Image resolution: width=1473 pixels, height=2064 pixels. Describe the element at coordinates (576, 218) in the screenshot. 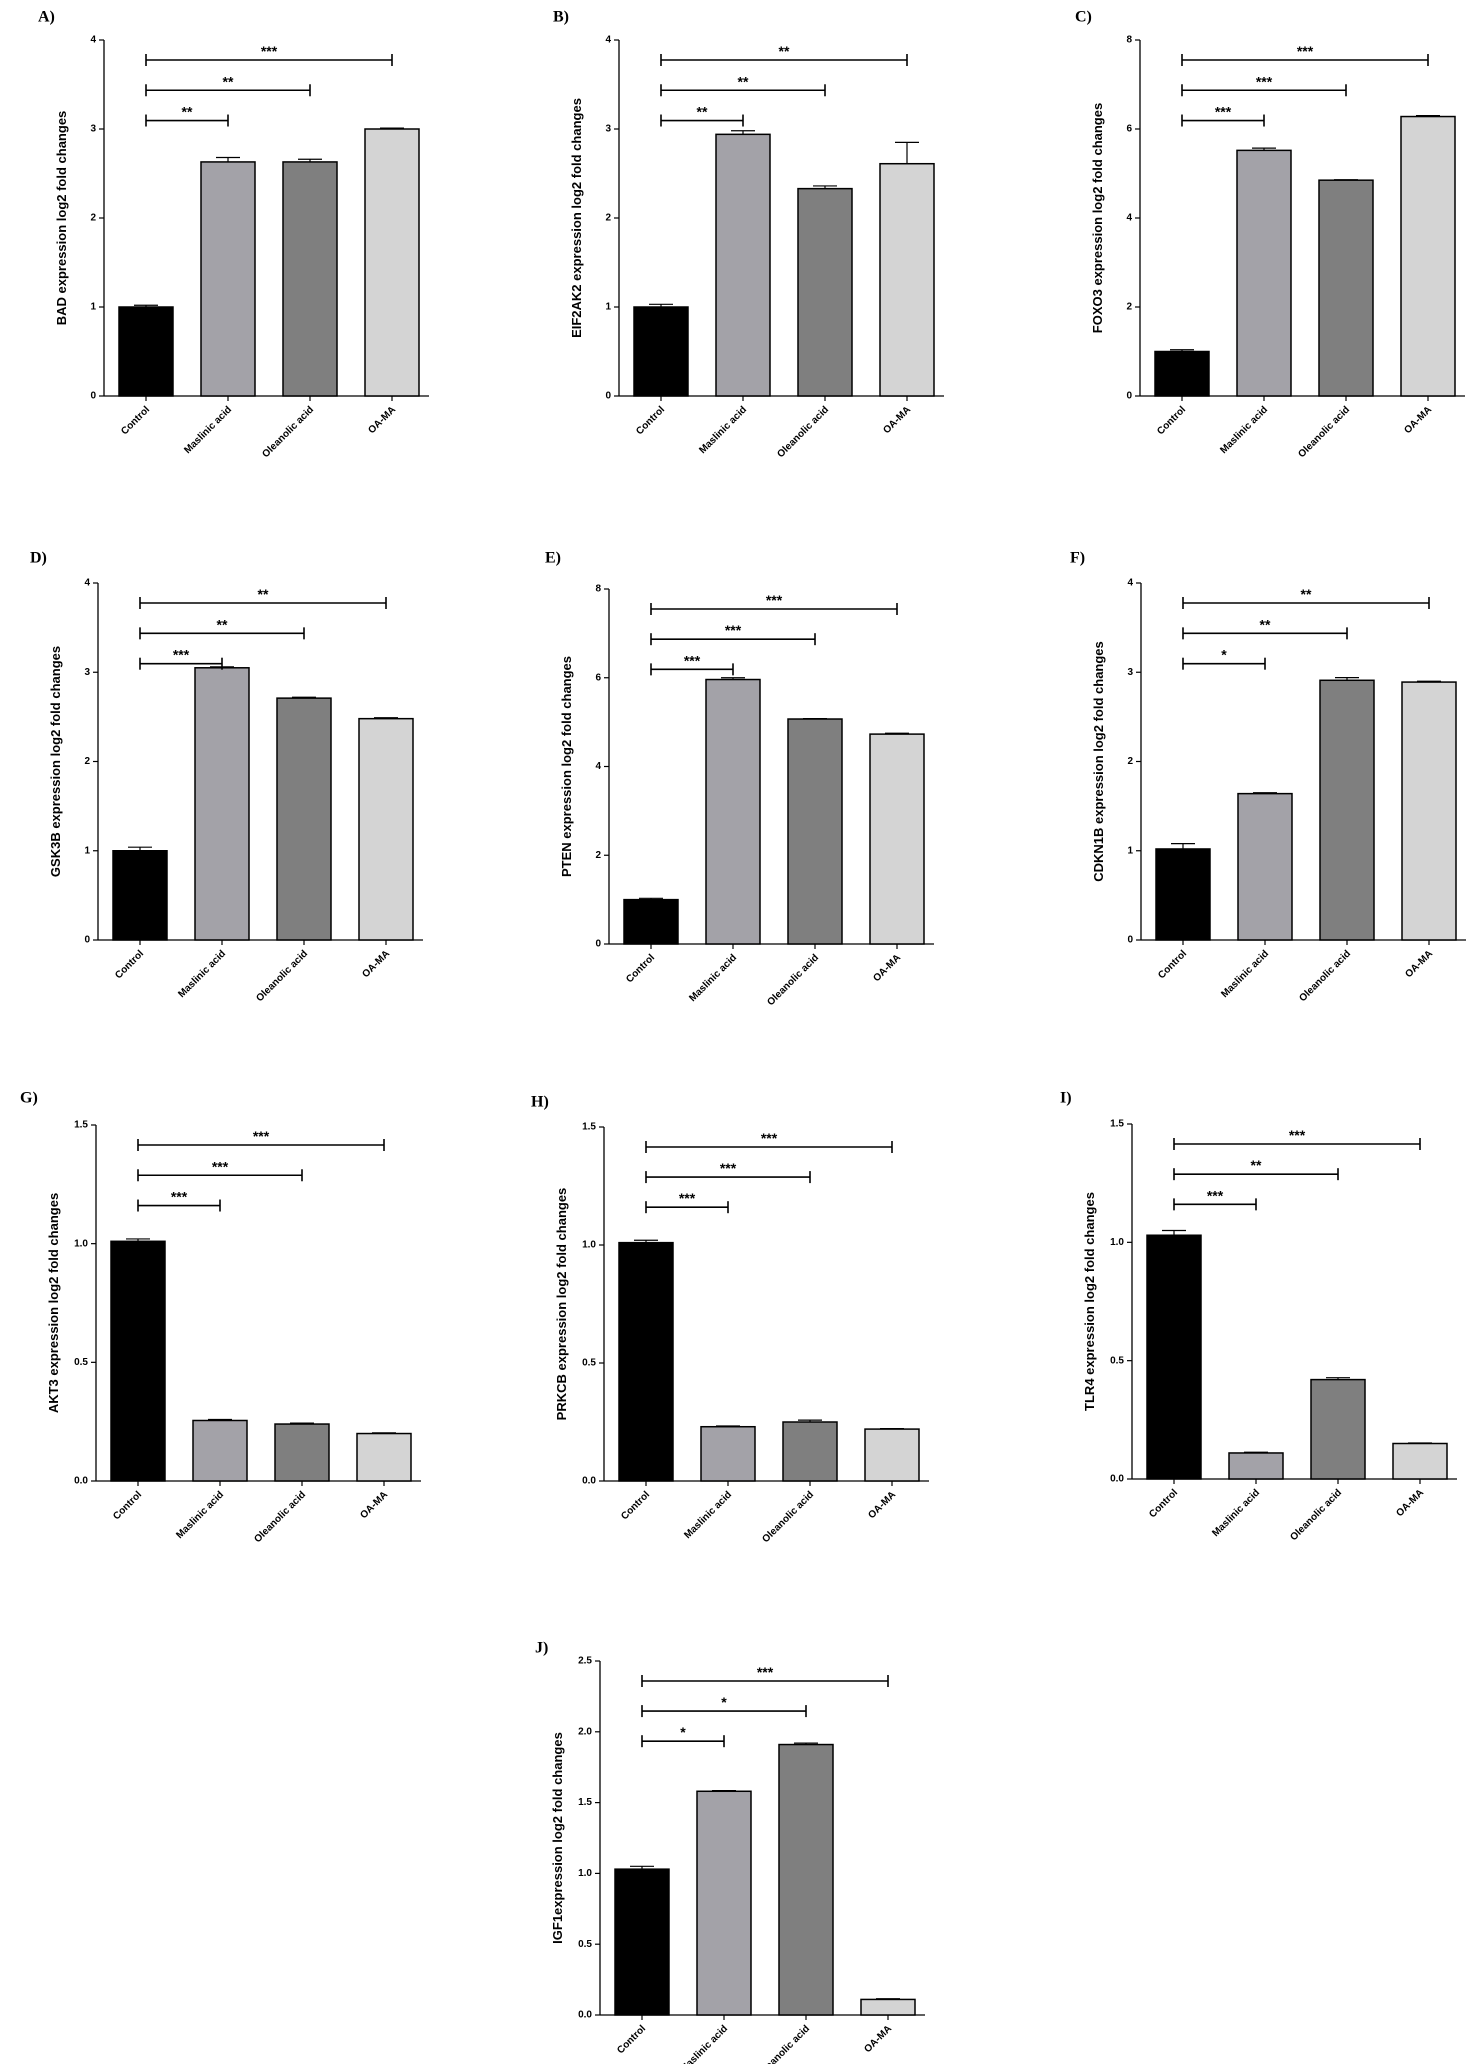

I see `y-axis-title: EIF2AK2 expression log2 fold changes` at that location.